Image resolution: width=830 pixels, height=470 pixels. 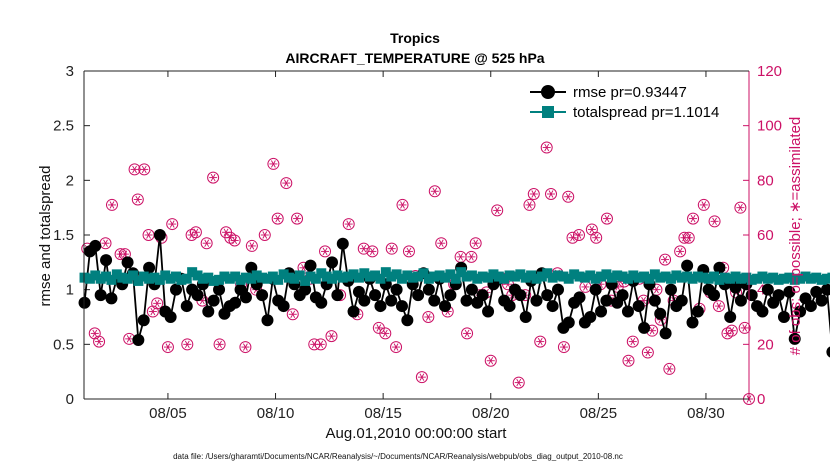 What do you see at coordinates (765, 344) in the screenshot?
I see `y-tick-label-right: 20` at bounding box center [765, 344].